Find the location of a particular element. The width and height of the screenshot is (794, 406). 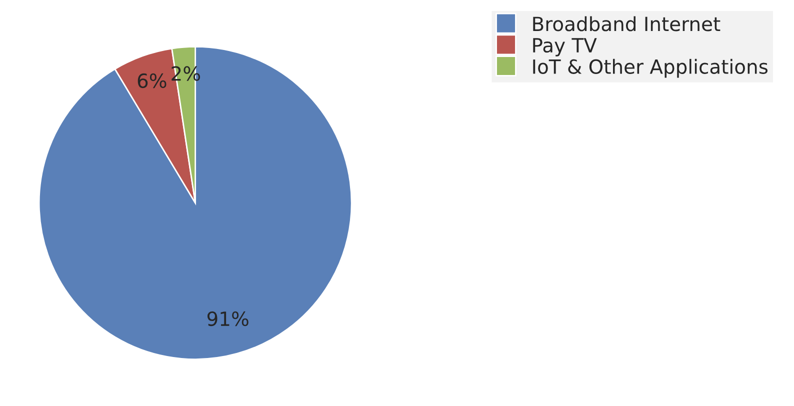

data-label: 6% is located at coordinates (152, 80).